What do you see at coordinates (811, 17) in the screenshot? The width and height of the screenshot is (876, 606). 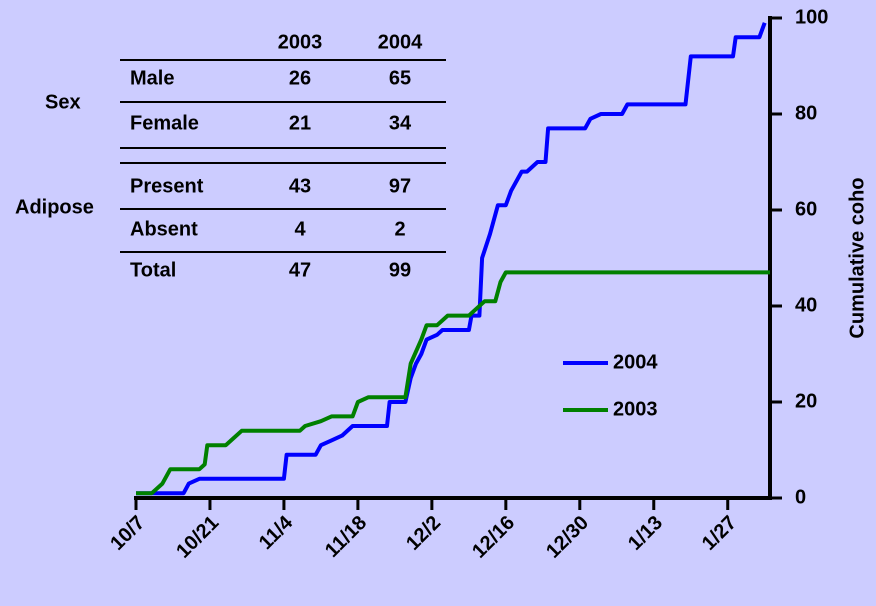 I see `y-tick-label: 100` at bounding box center [811, 17].